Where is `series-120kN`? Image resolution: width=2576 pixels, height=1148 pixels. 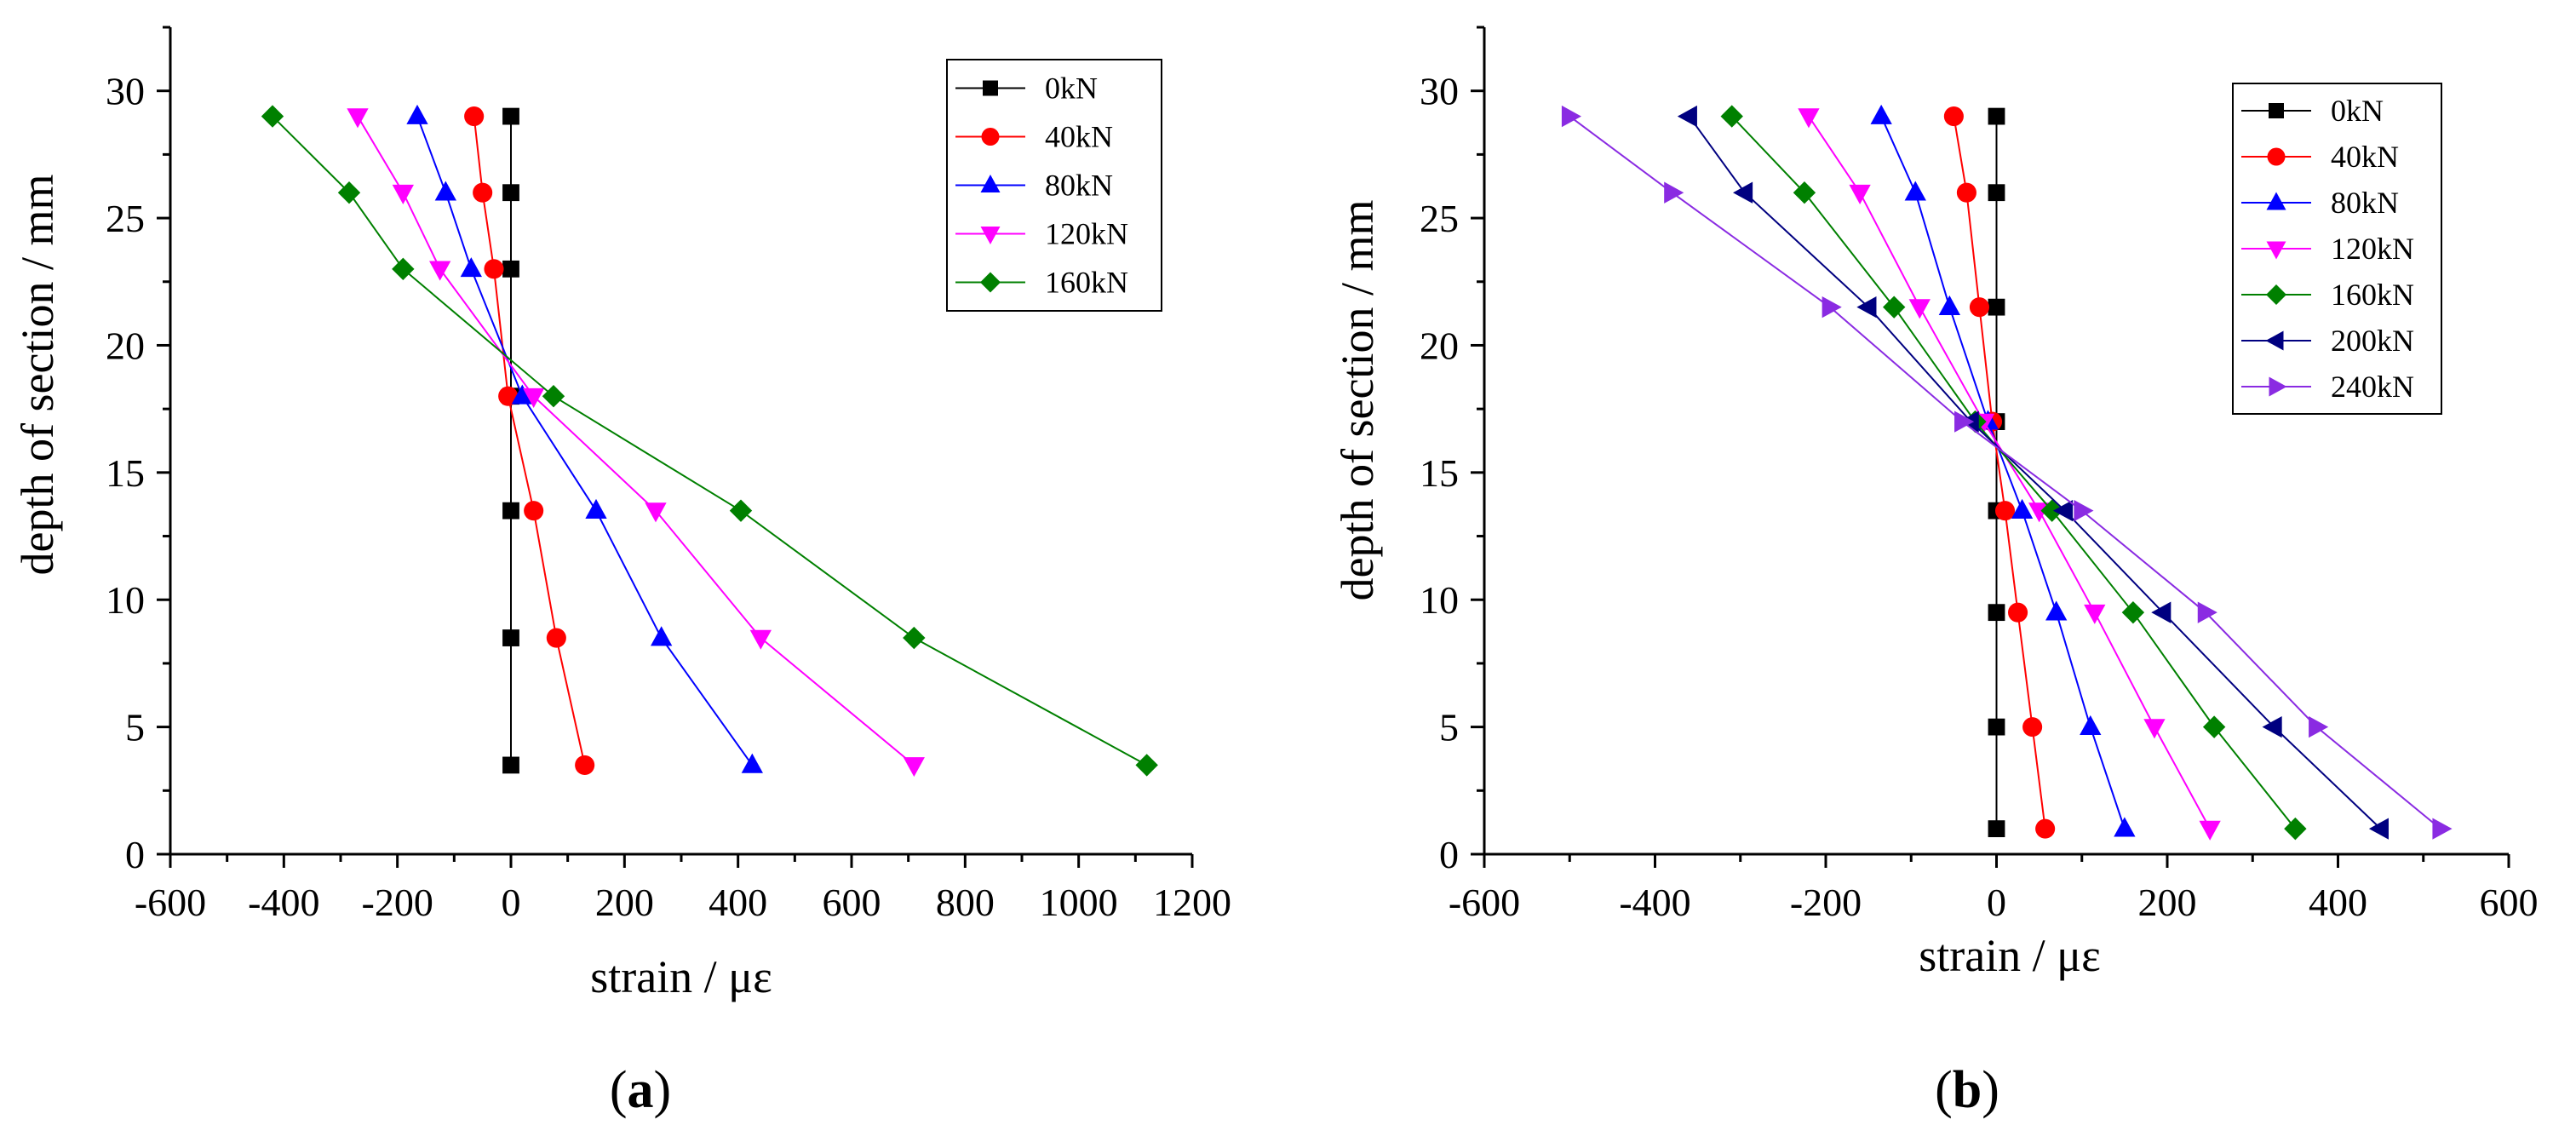 series-120kN is located at coordinates (2009, 474).